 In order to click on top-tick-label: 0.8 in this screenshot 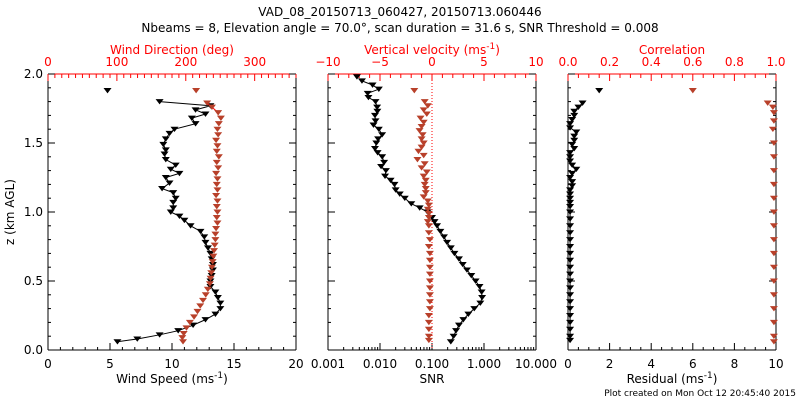, I will do `click(734, 62)`.